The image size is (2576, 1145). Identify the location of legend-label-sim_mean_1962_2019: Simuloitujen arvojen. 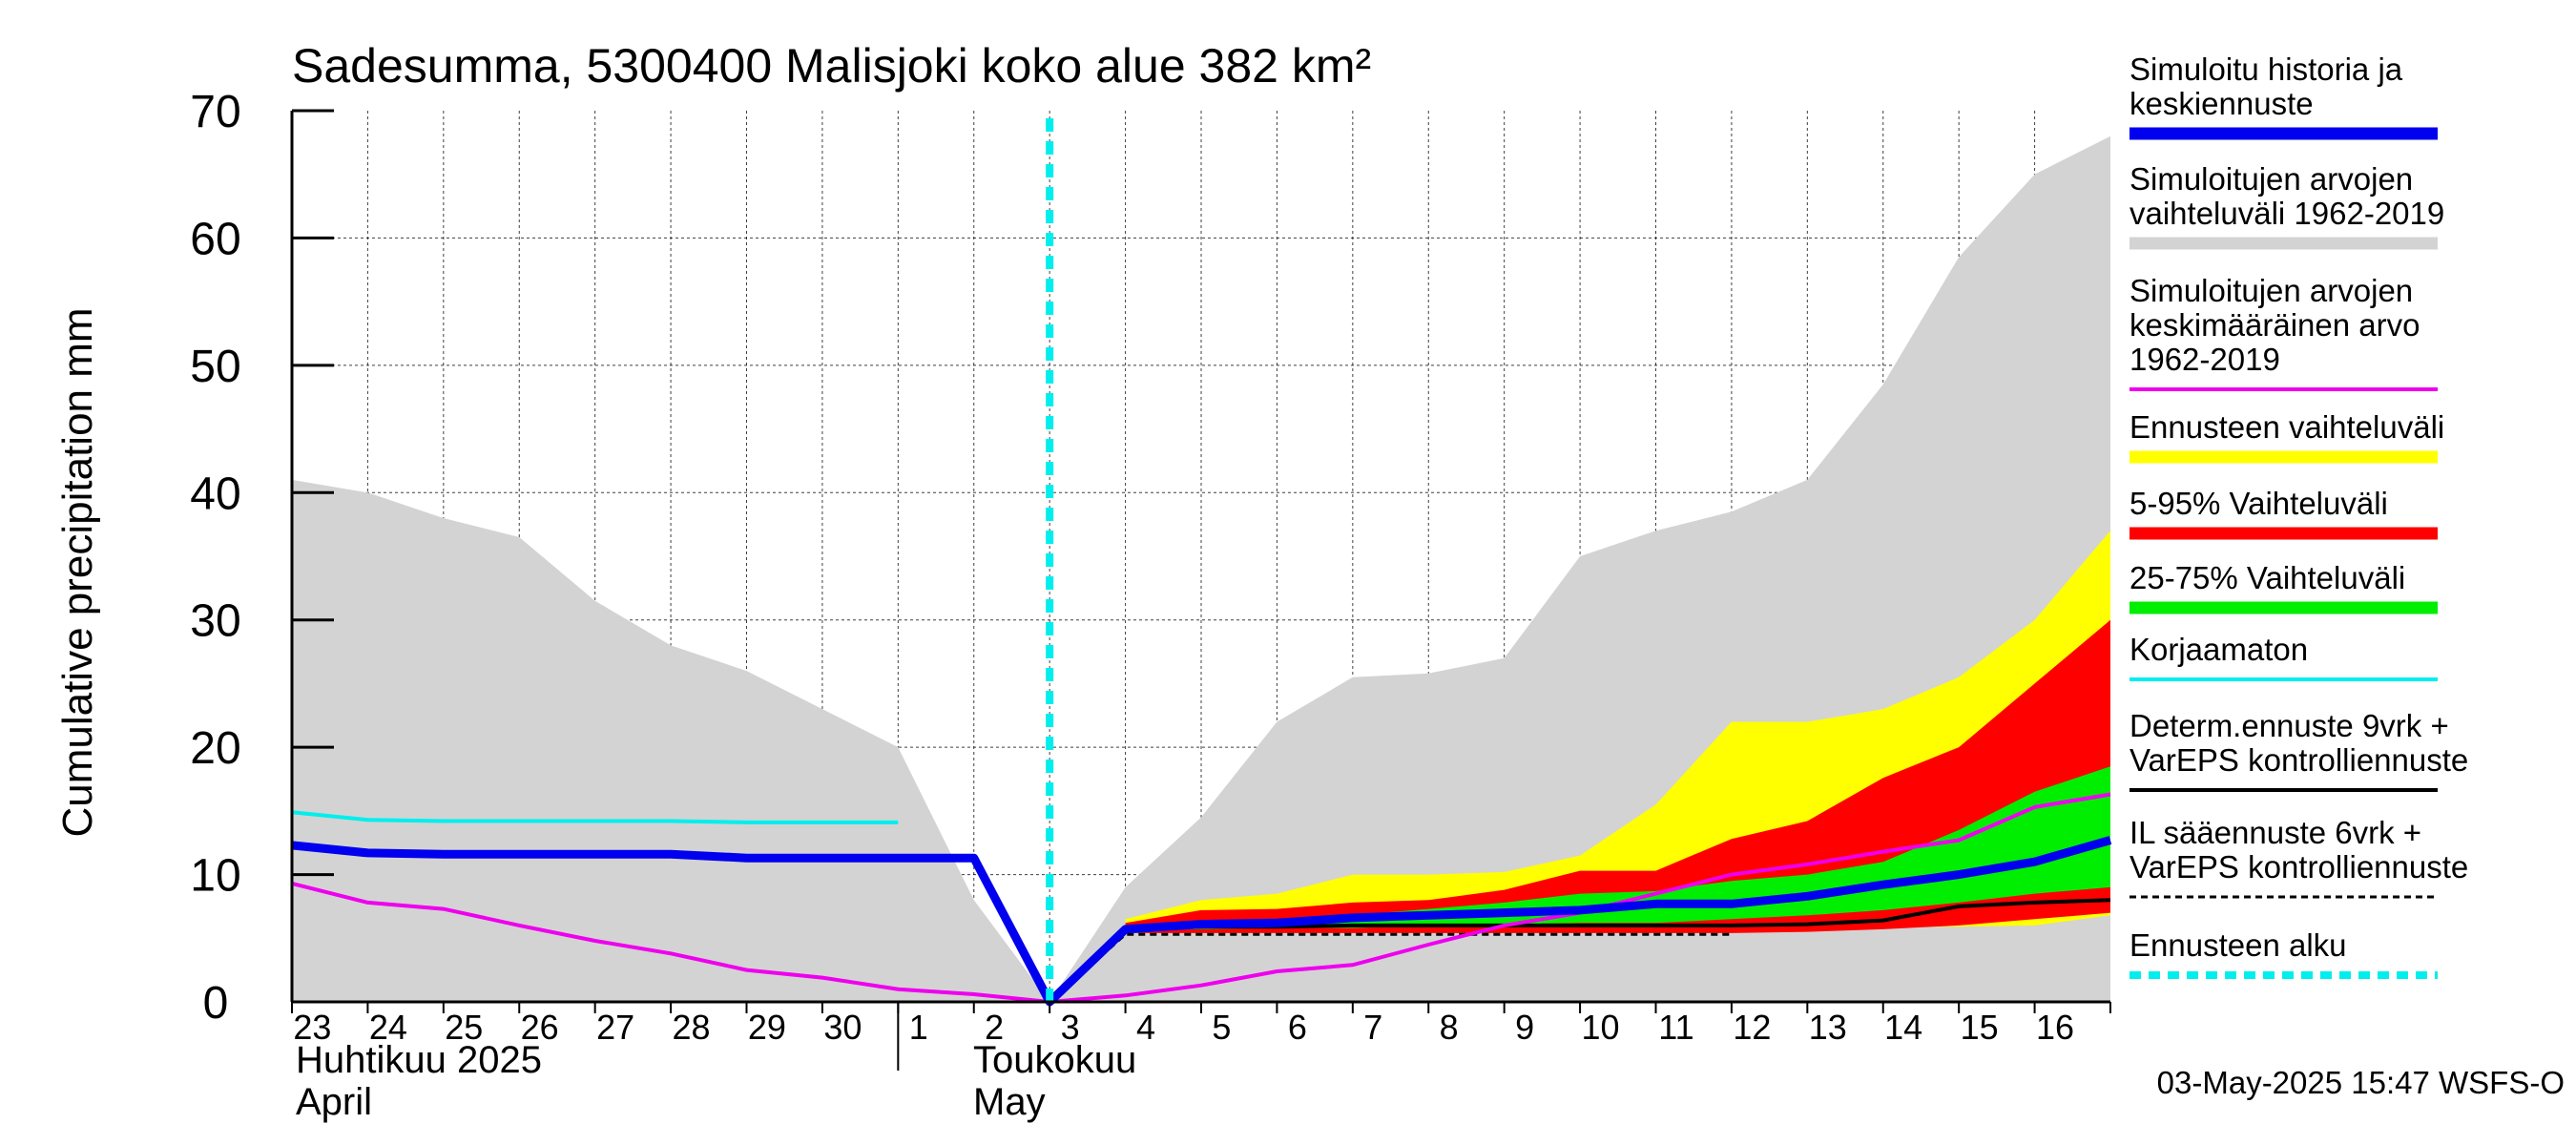
(2271, 290).